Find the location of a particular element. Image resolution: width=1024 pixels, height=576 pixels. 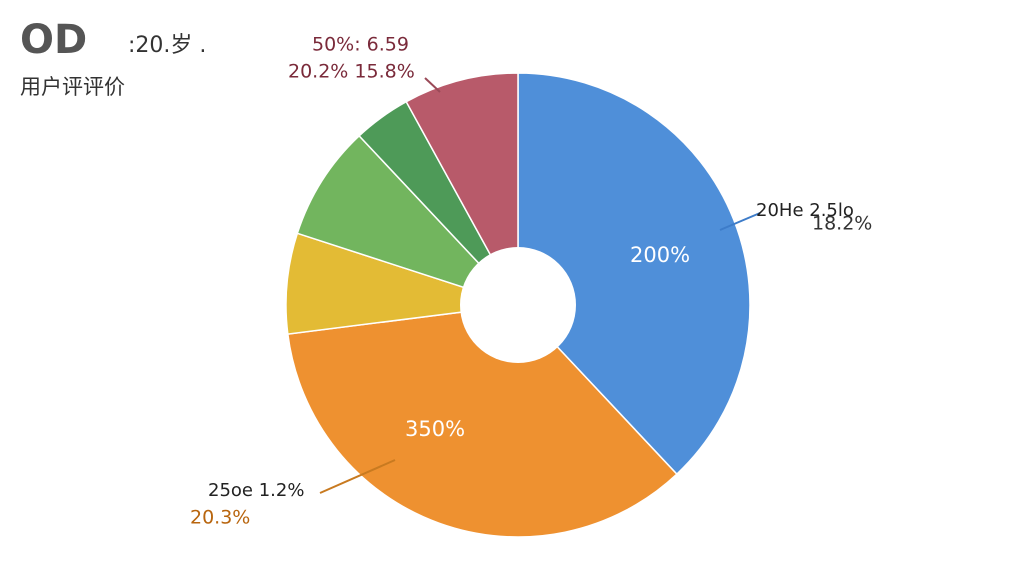

annotation: 350% is located at coordinates (435, 429).